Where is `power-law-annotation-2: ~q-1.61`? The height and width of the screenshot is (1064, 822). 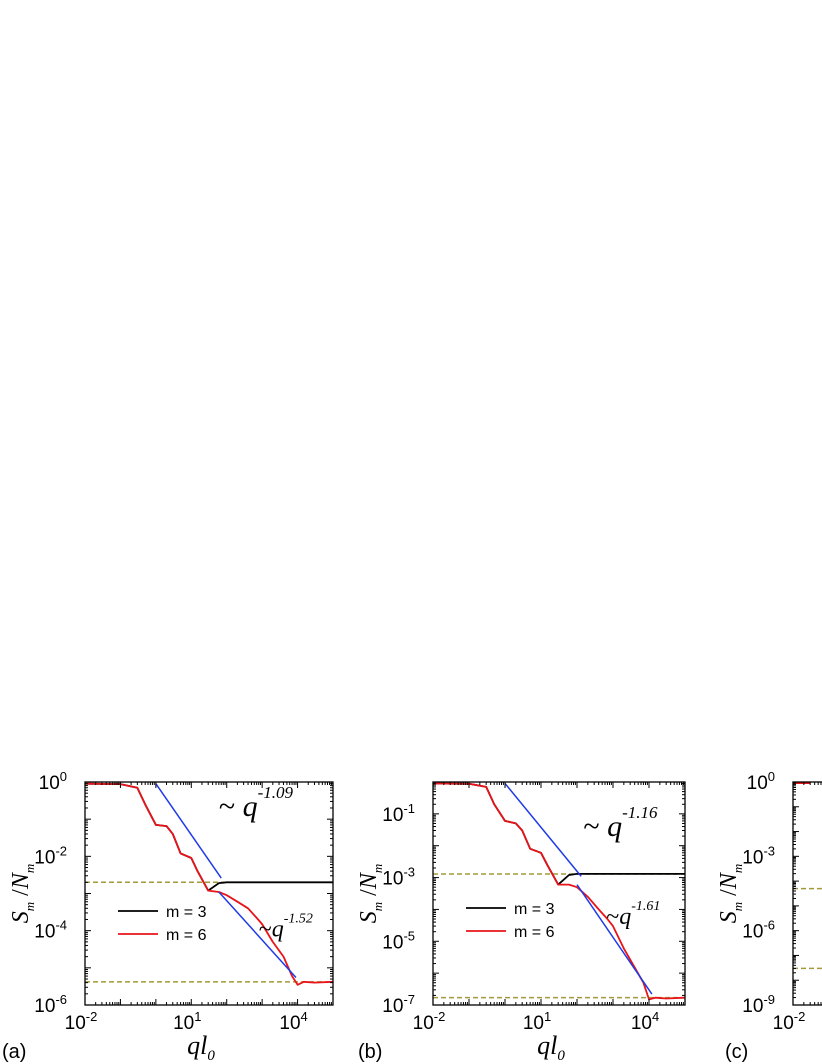
power-law-annotation-2: ~q-1.61 is located at coordinates (633, 914).